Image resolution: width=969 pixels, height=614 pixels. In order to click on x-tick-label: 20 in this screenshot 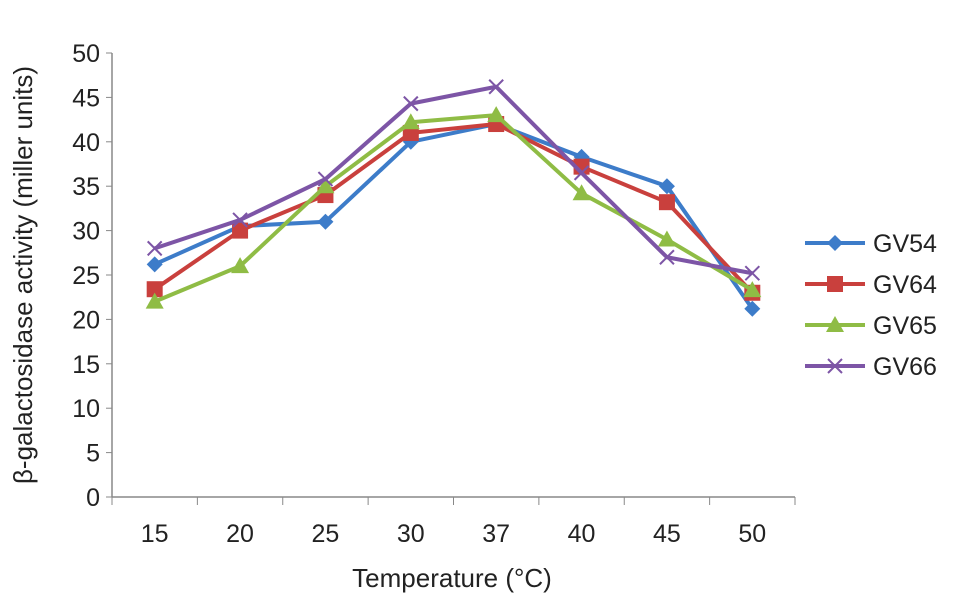, I will do `click(240, 534)`.